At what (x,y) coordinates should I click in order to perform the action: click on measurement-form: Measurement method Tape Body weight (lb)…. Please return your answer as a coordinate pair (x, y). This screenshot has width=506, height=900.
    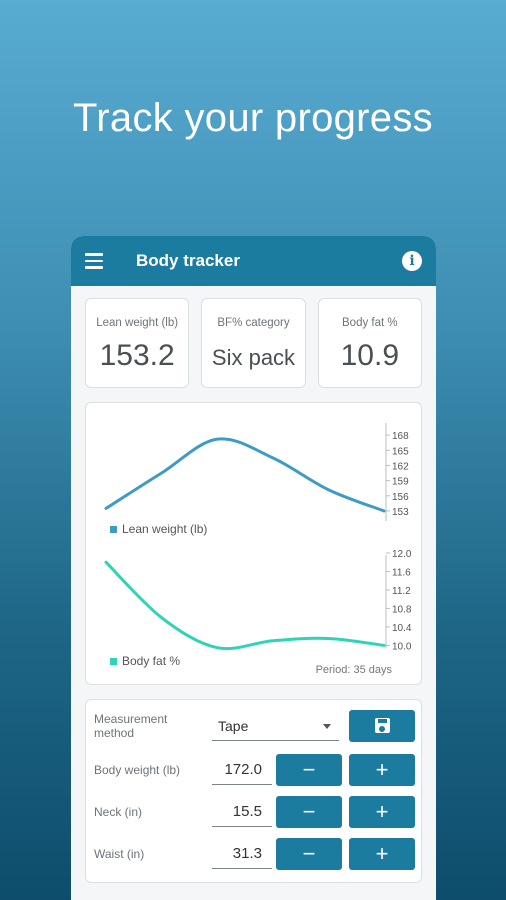
    Looking at the image, I should click on (253, 791).